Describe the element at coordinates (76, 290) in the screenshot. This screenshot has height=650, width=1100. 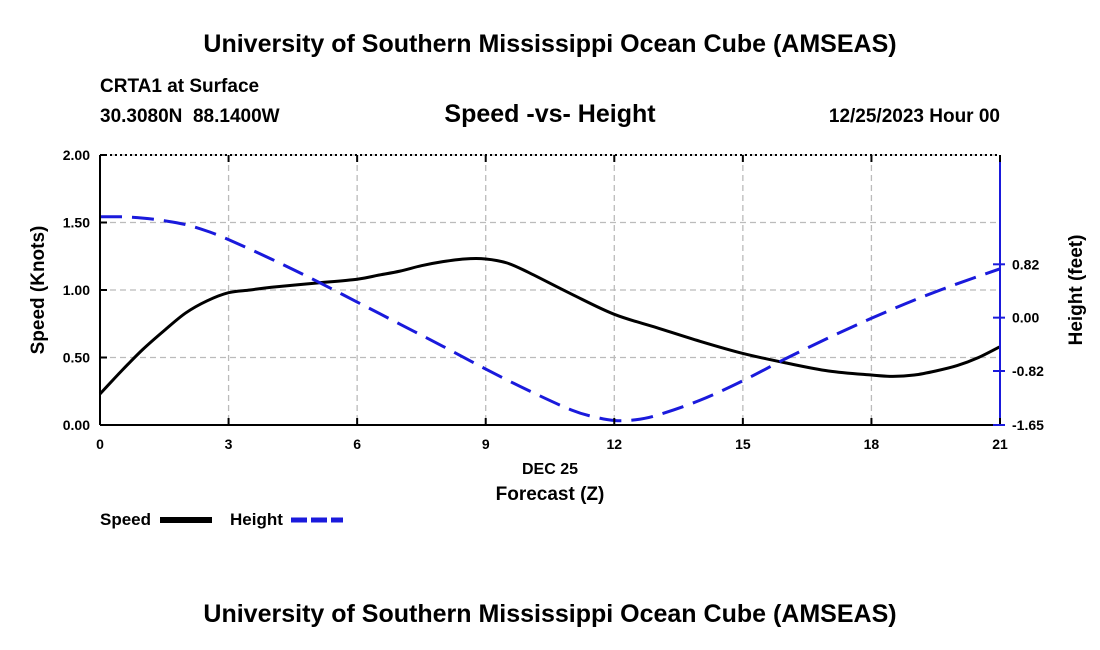
I see `y-tick-label-left: 1.00` at that location.